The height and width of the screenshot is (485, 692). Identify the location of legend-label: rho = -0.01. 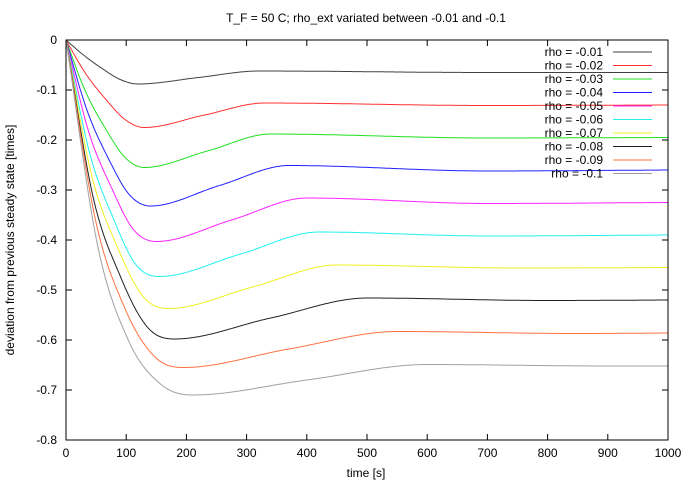
(574, 52).